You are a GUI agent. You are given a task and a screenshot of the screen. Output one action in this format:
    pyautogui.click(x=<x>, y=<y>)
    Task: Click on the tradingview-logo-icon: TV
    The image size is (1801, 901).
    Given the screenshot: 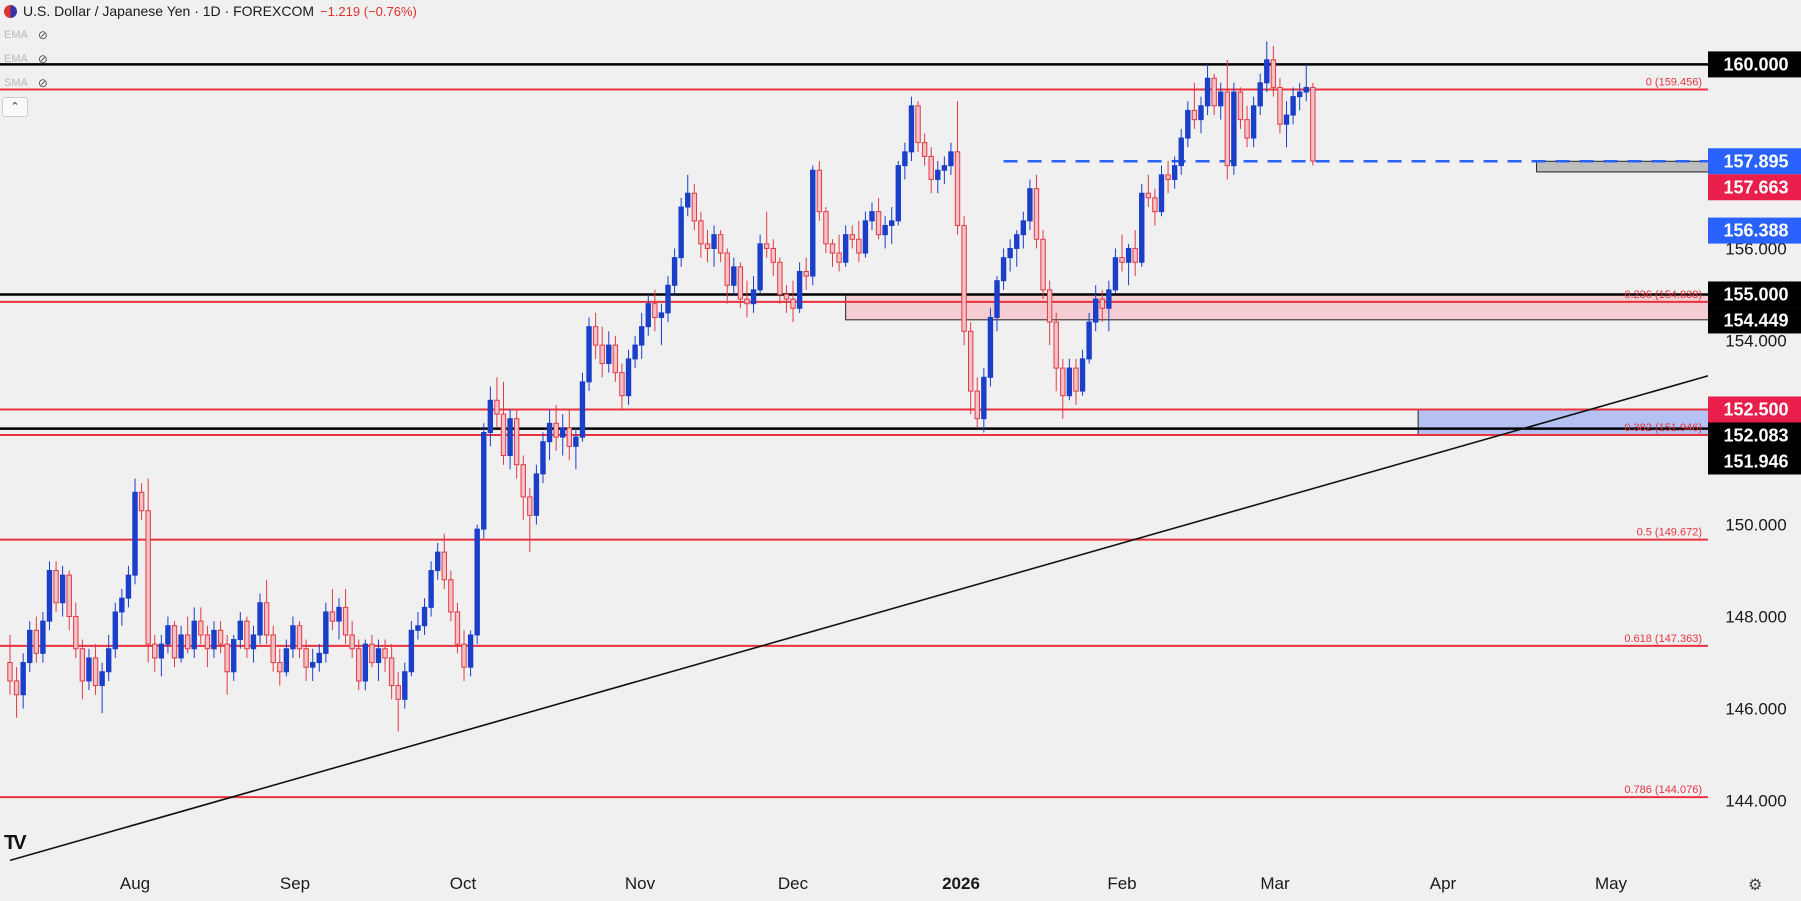 What is the action you would take?
    pyautogui.click(x=15, y=843)
    